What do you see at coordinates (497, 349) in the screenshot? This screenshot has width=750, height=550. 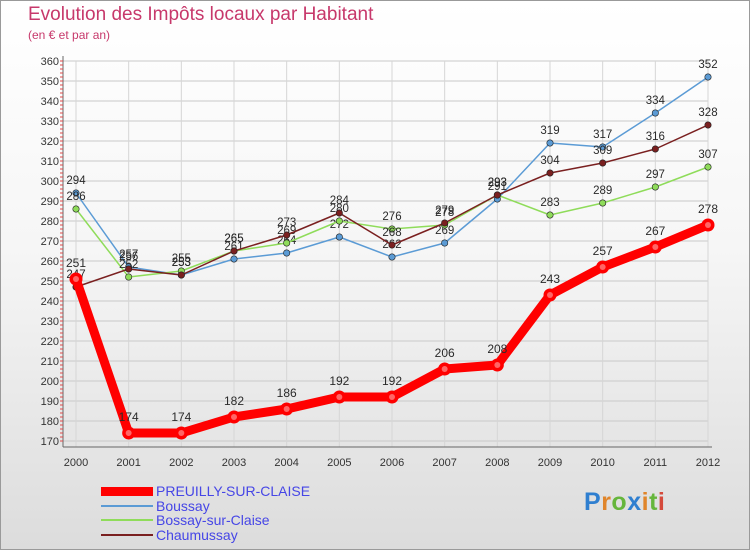 I see `data-label-preuilly-sur-claise: 208` at bounding box center [497, 349].